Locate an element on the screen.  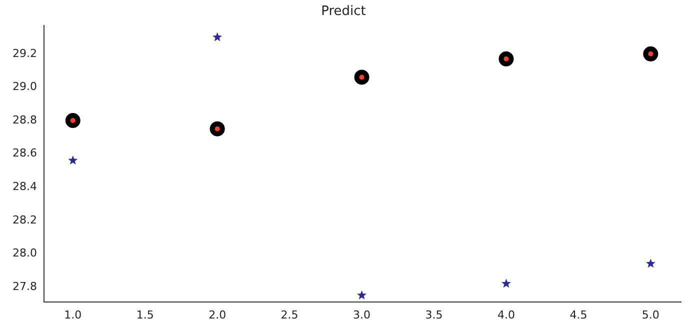
y-tick-label: 28.8 is located at coordinates (24, 119).